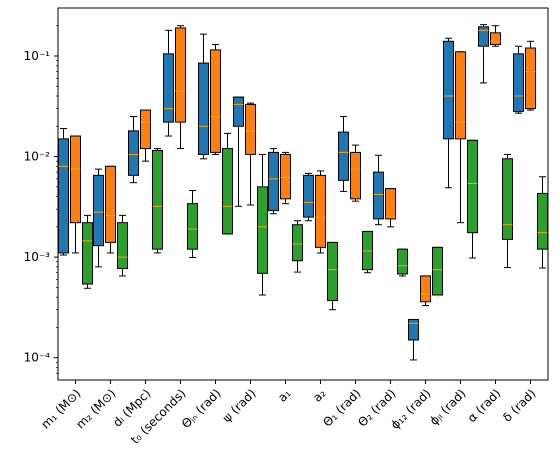  Describe the element at coordinates (319, 395) in the screenshot. I see `x-tick-label: a₂` at that location.